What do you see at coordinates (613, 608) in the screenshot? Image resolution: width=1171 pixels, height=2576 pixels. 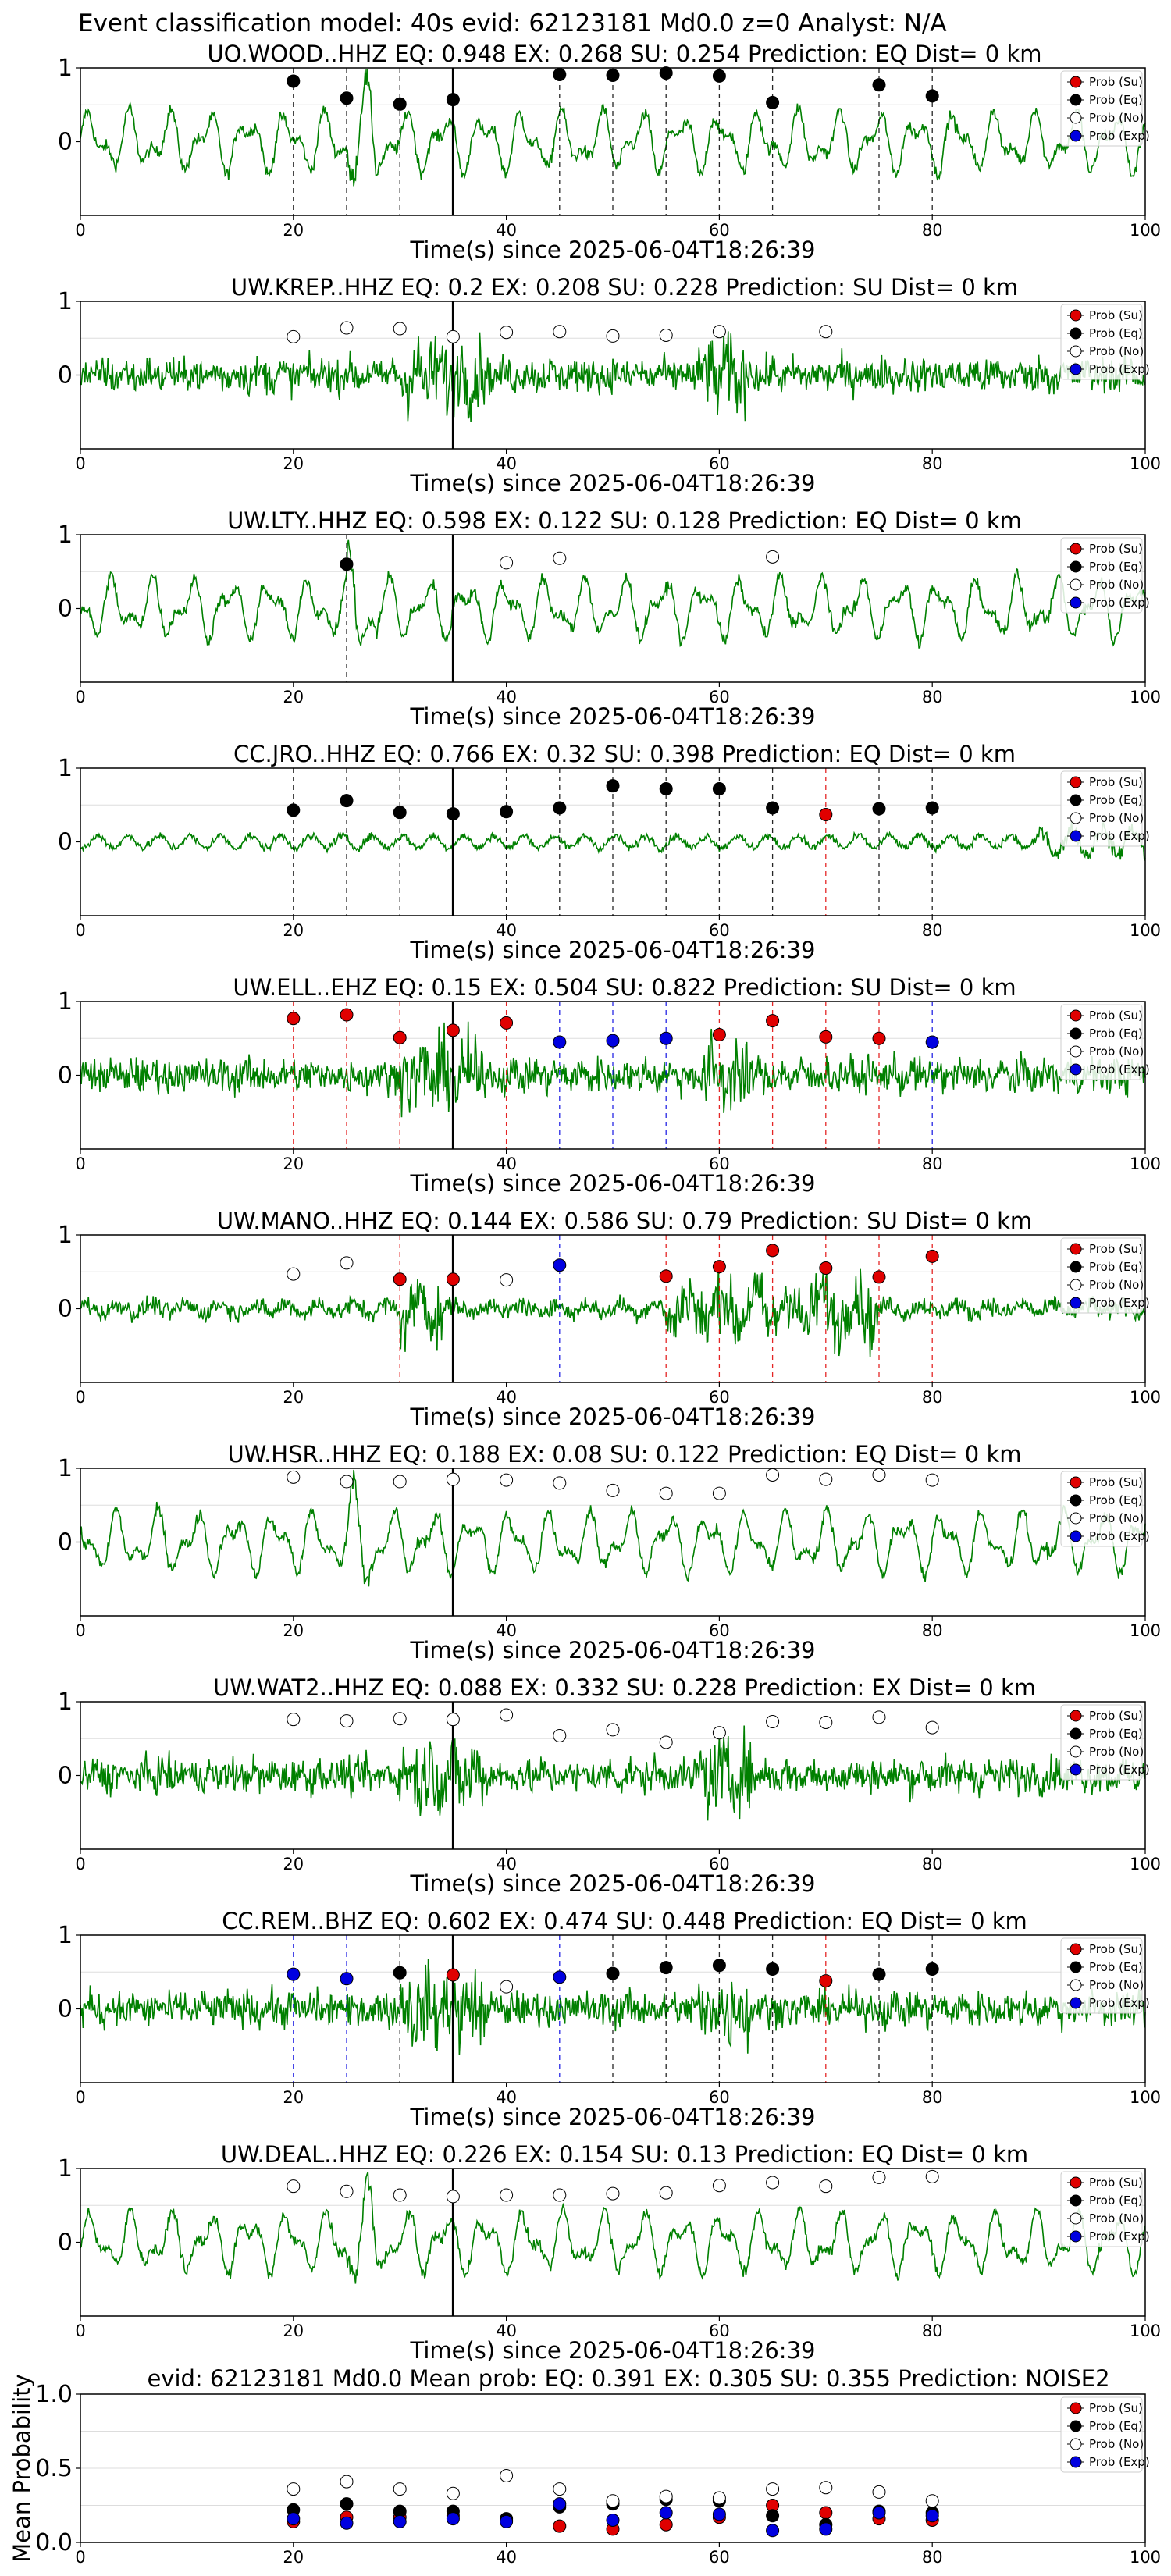 I see `axes-frame` at bounding box center [613, 608].